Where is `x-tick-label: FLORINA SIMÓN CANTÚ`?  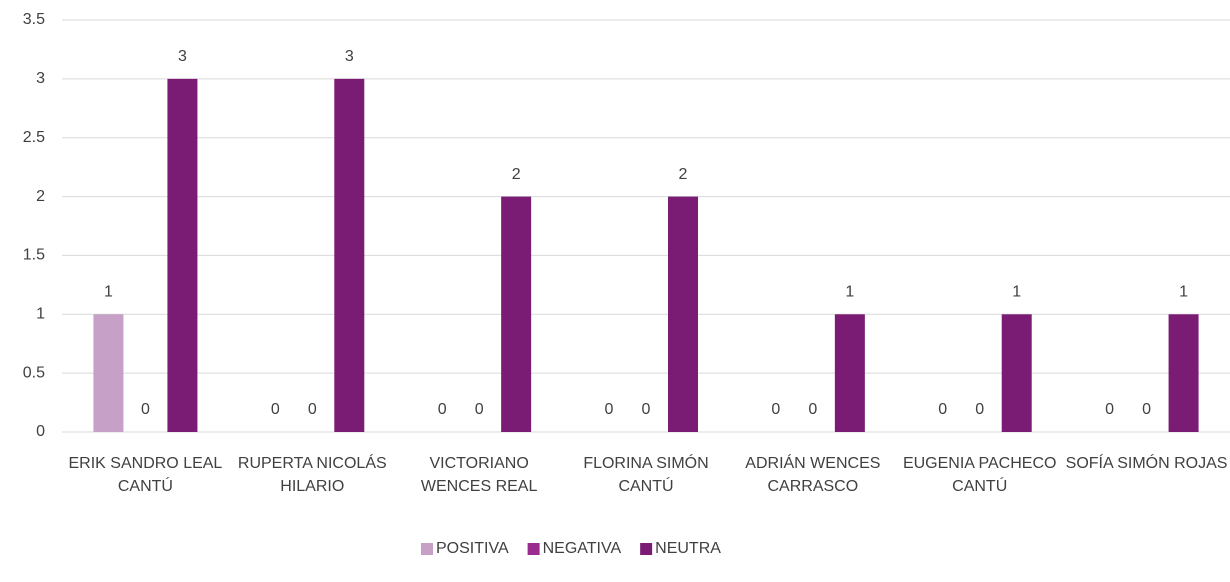 x-tick-label: FLORINA SIMÓN CANTÚ is located at coordinates (646, 475).